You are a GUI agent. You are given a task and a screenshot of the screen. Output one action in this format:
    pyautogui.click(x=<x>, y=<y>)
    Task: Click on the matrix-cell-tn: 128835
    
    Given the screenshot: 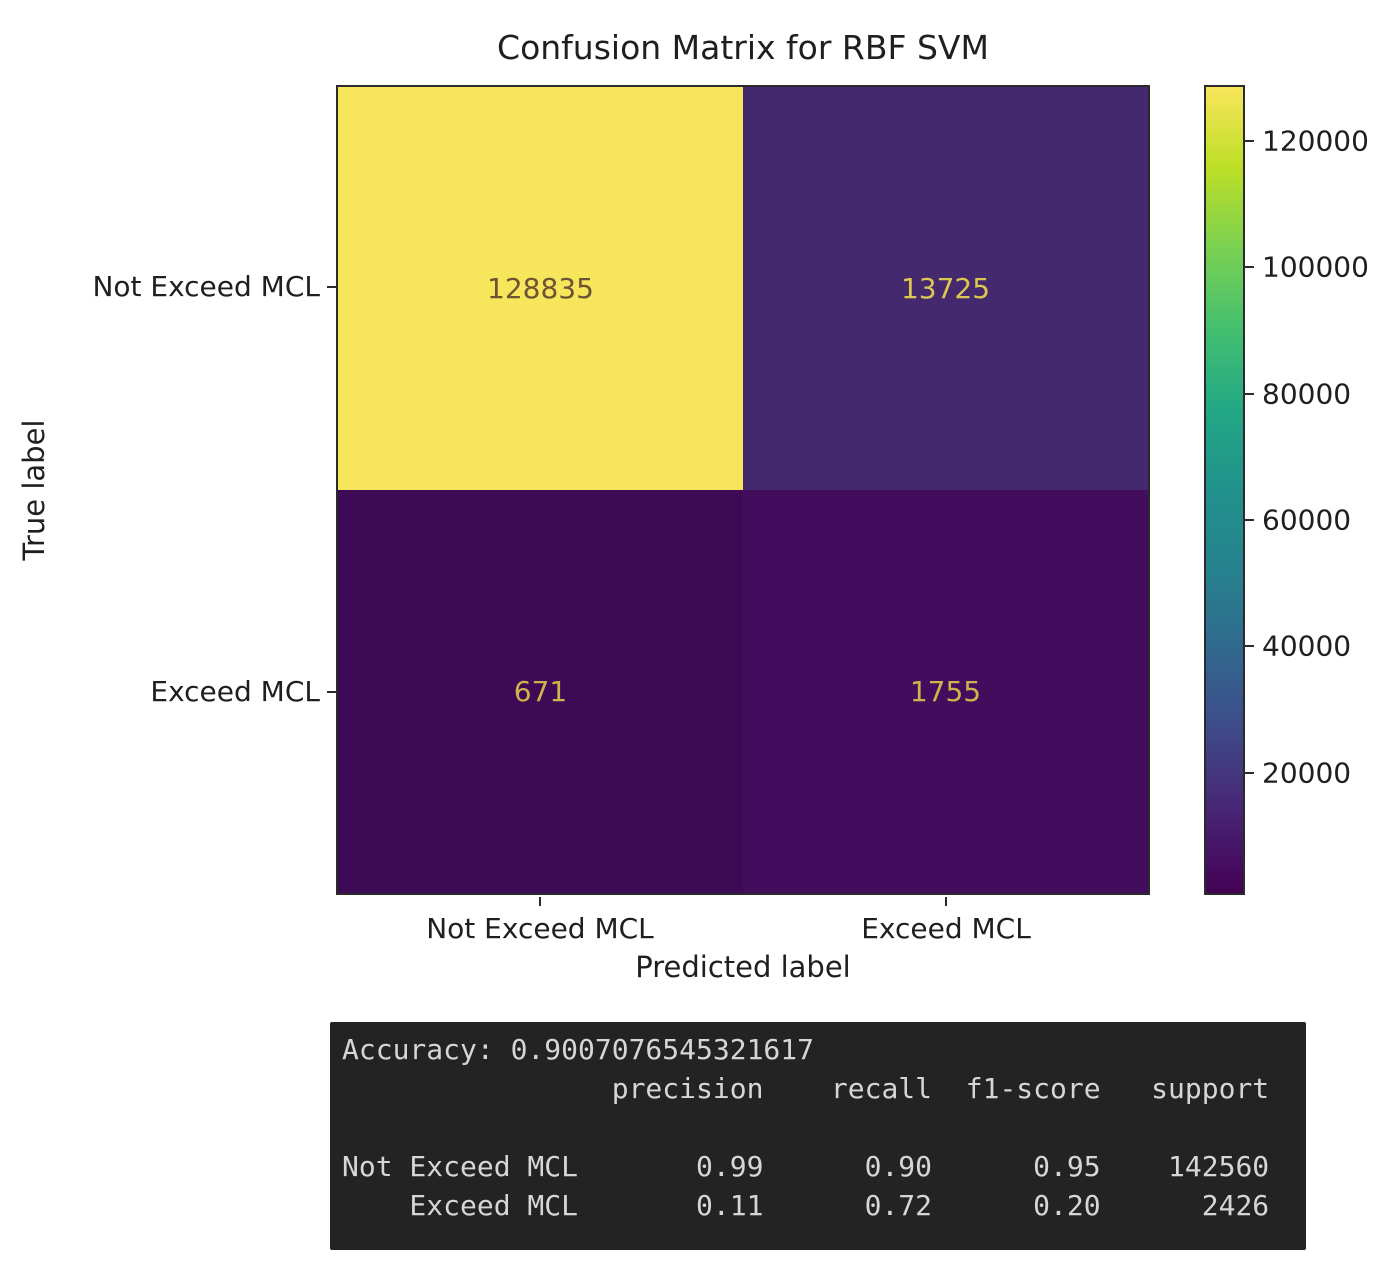 What is the action you would take?
    pyautogui.click(x=540, y=288)
    